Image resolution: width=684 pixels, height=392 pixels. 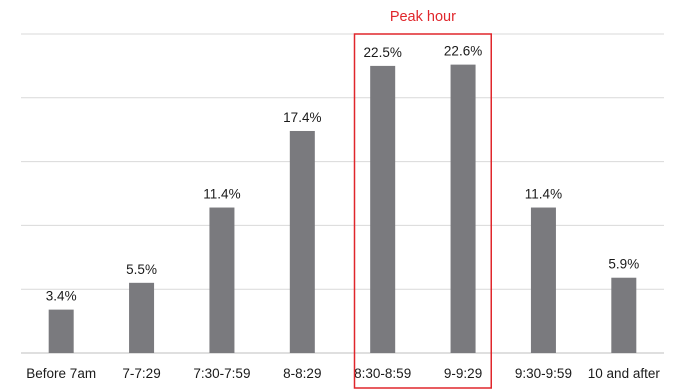 I want to click on data-label: 5.5%, so click(x=141, y=269).